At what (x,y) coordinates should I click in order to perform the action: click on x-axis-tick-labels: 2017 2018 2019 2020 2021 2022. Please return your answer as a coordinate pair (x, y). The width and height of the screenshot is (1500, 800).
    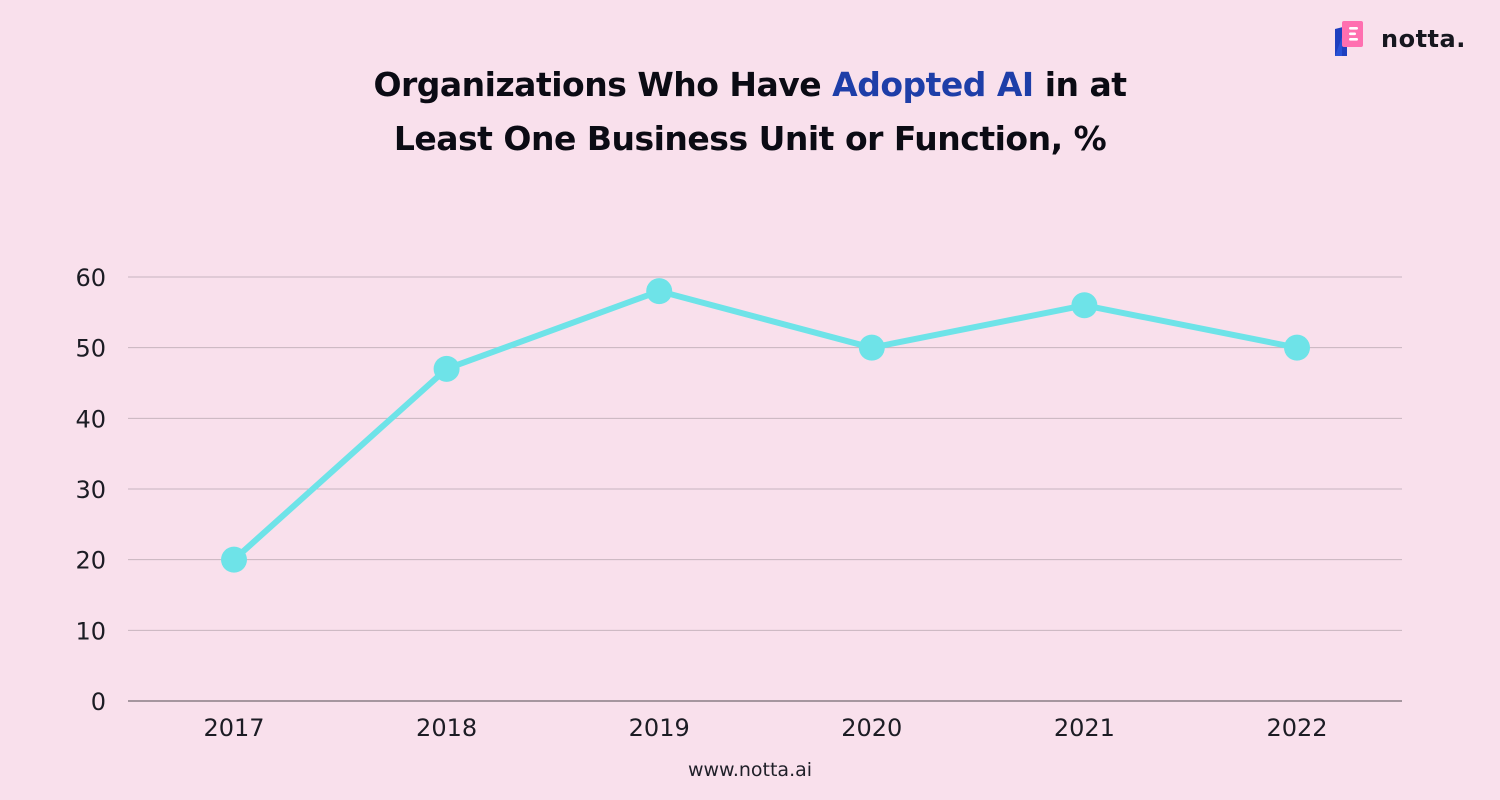
    Looking at the image, I should click on (765, 728).